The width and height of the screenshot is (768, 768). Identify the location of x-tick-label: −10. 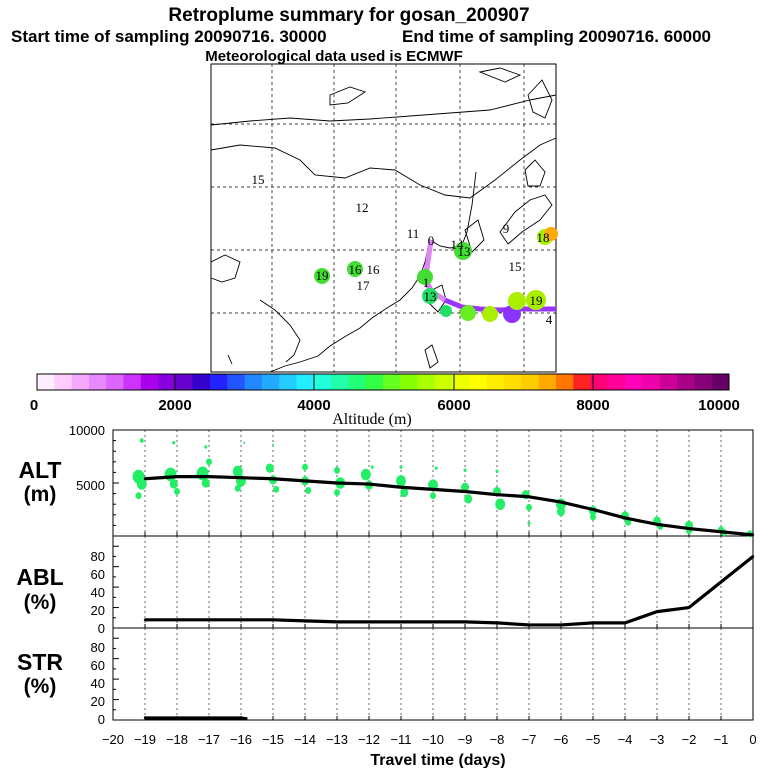
(433, 739).